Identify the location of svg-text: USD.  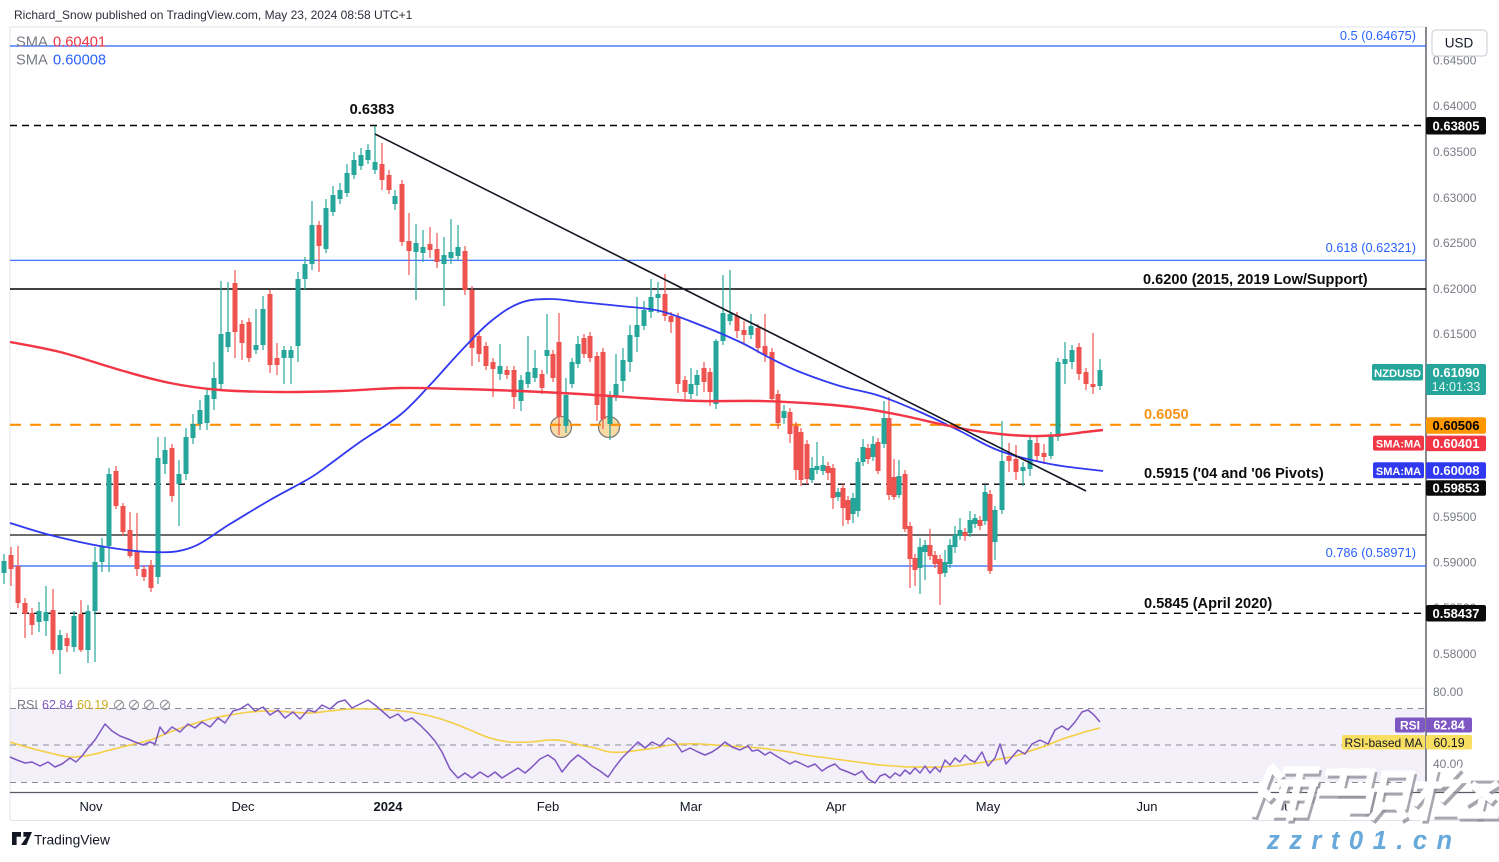
(1459, 43).